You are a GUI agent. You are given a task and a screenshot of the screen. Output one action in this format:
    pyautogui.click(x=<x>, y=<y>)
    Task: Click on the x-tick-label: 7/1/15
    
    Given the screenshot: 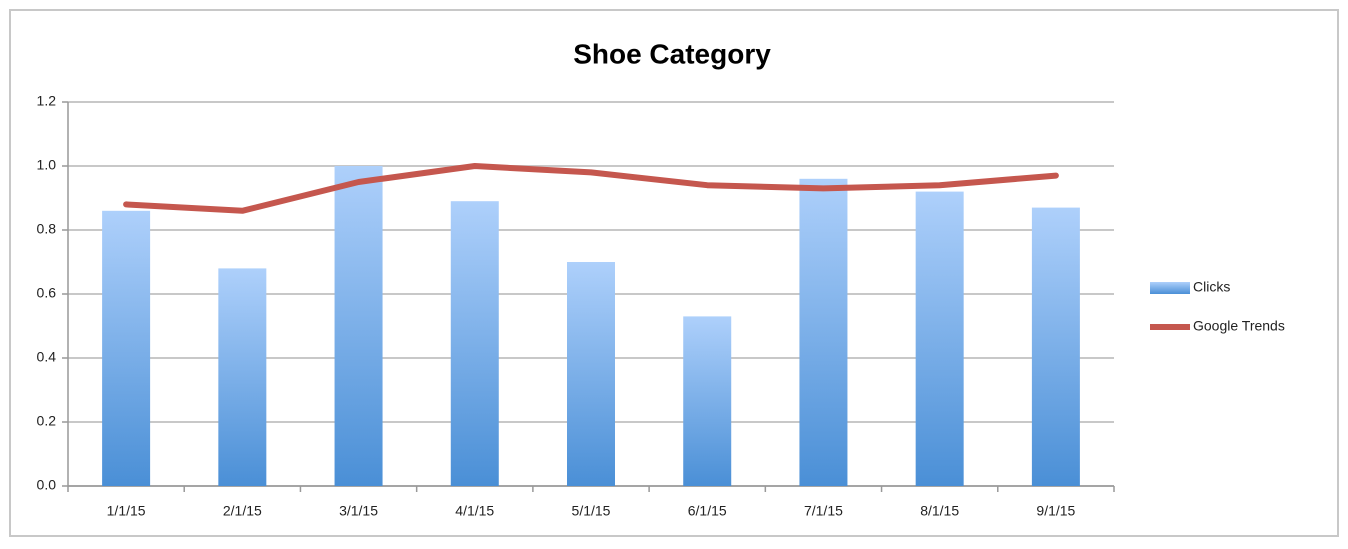 What is the action you would take?
    pyautogui.click(x=823, y=511)
    